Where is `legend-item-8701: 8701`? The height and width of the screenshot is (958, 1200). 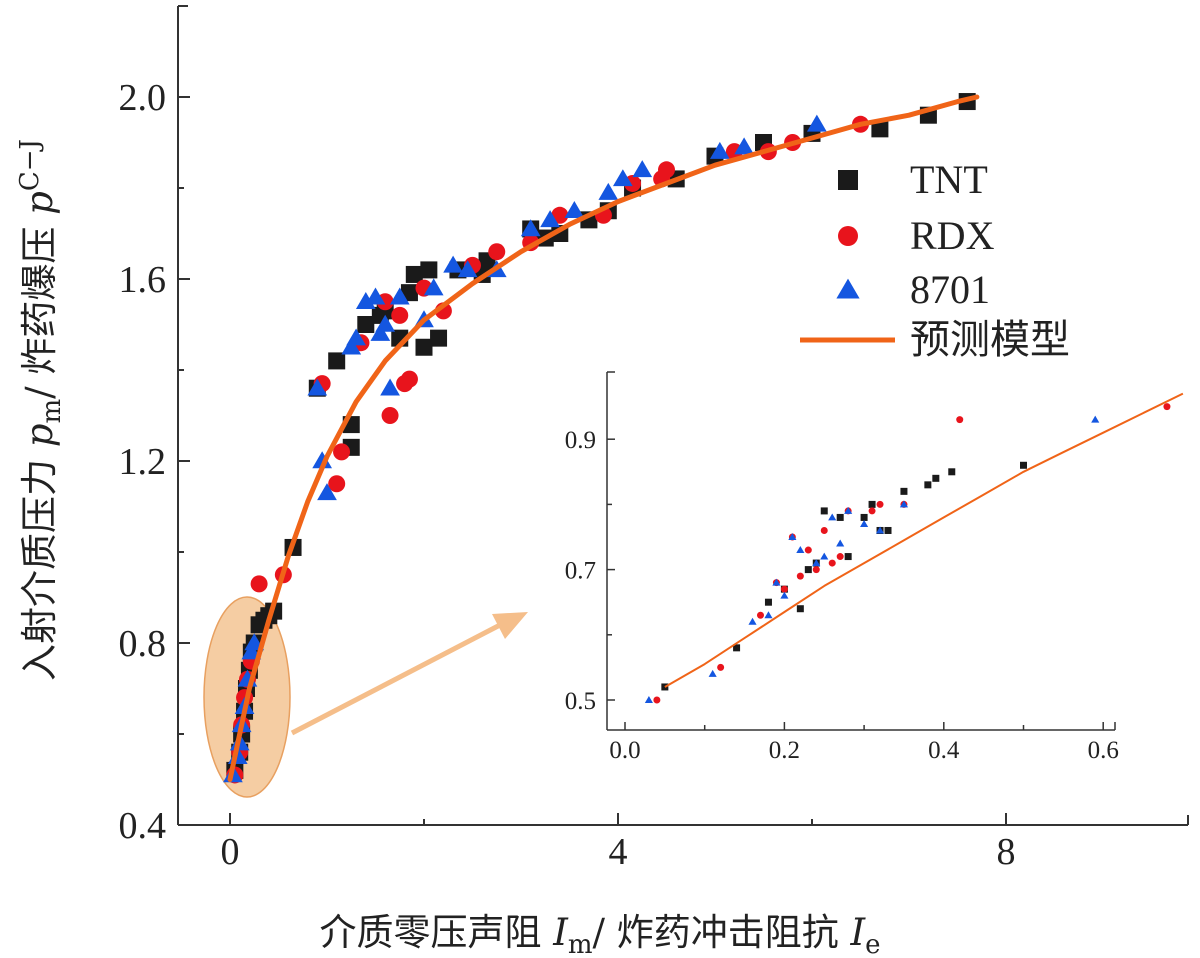 legend-item-8701: 8701 is located at coordinates (913, 289).